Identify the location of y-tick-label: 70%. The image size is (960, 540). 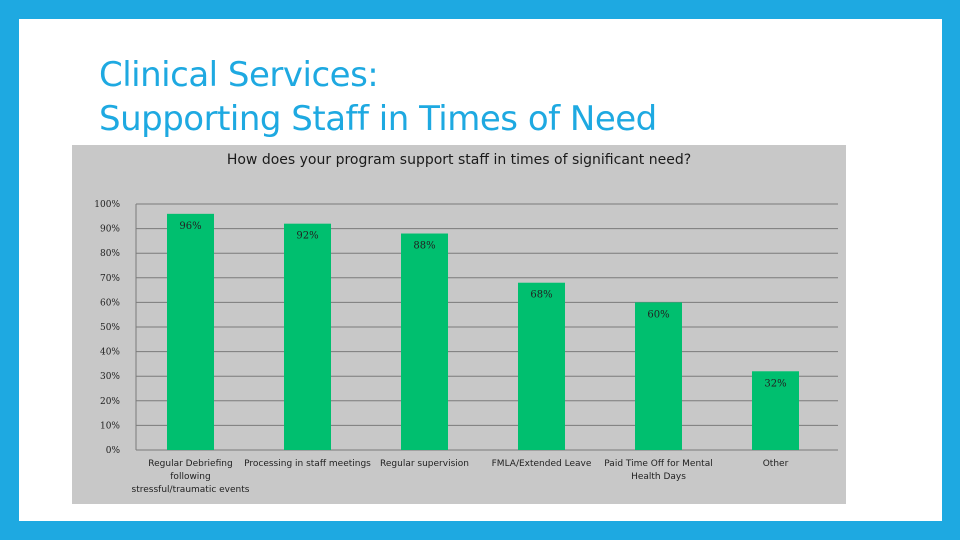
(110, 279).